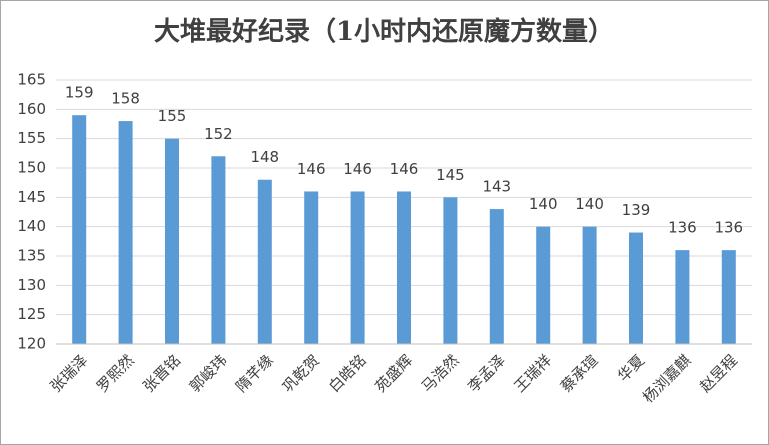 The height and width of the screenshot is (445, 769). What do you see at coordinates (31, 197) in the screenshot?
I see `y-tick-label: 145` at bounding box center [31, 197].